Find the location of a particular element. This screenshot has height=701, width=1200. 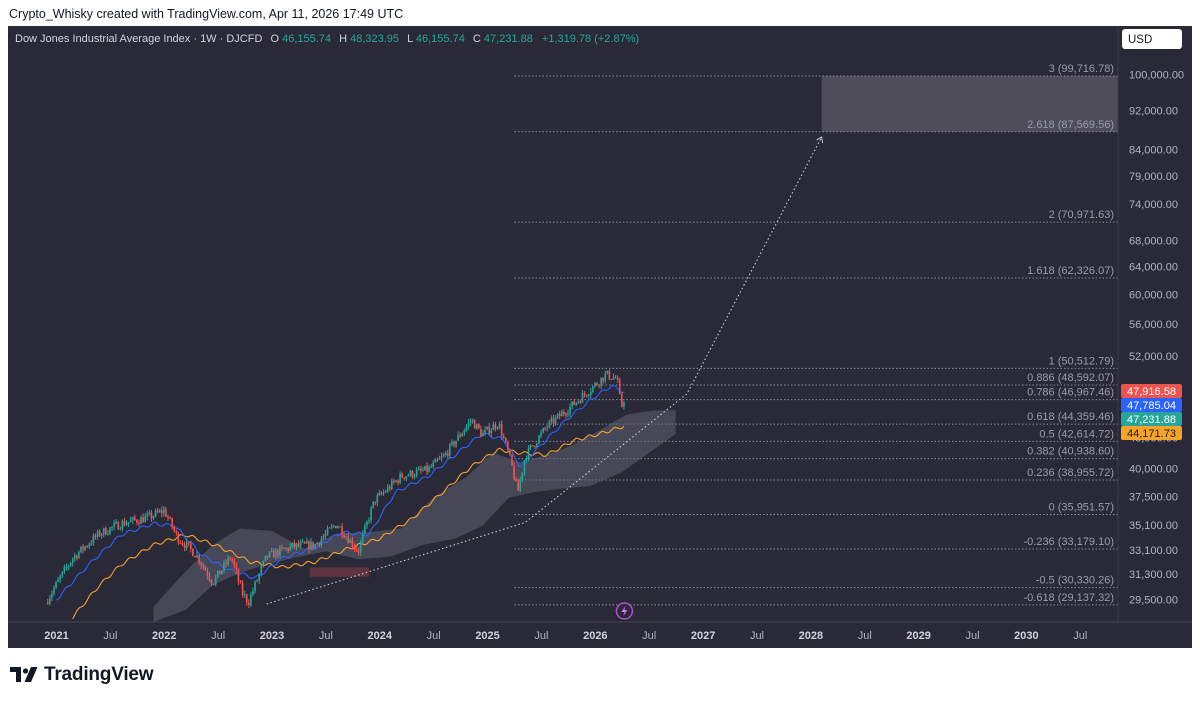

price-tag-label: 44,171.73 is located at coordinates (1151, 434).